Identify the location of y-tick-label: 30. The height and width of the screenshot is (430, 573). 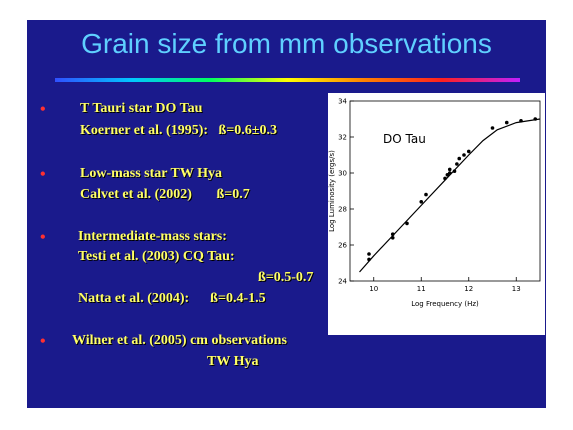
(342, 174).